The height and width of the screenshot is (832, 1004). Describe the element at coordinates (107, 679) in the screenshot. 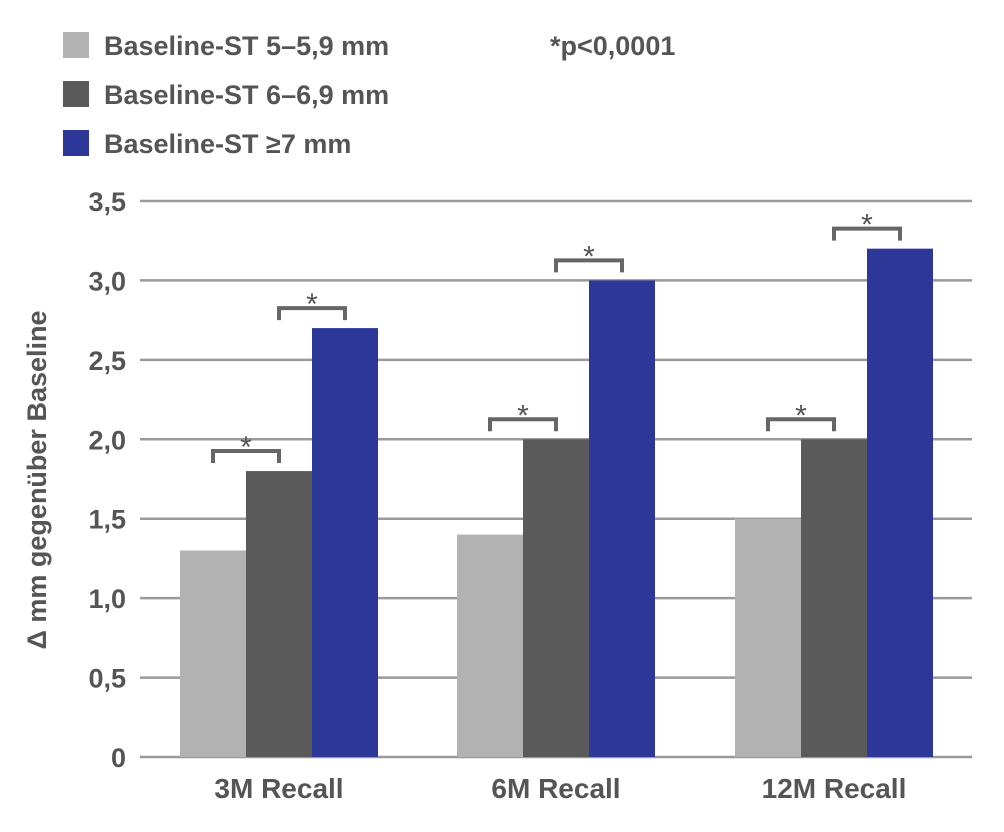

I see `y-tick-label: 0,5` at that location.